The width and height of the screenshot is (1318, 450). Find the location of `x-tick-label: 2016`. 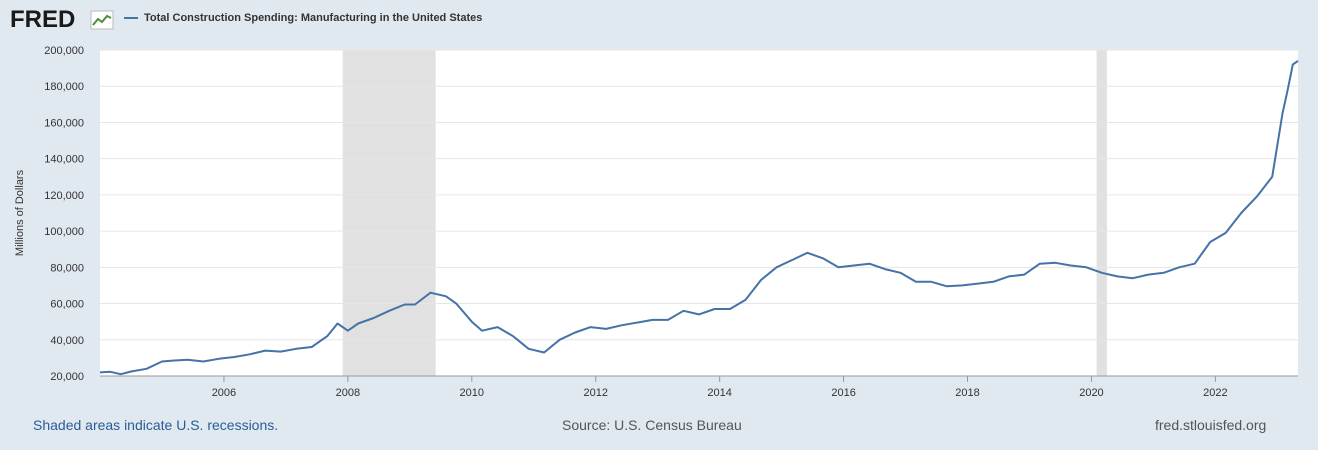

x-tick-label: 2016 is located at coordinates (843, 393).